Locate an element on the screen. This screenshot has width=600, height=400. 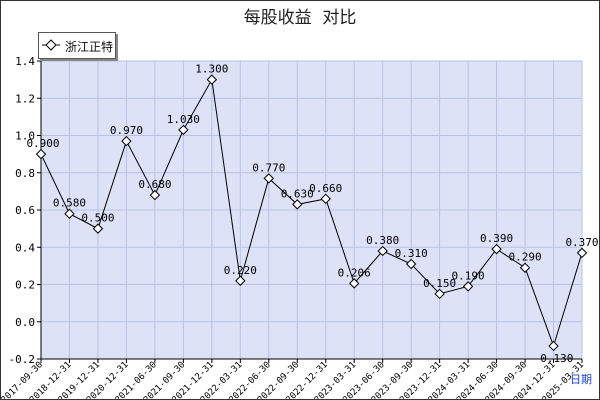
data-label: 0.310 is located at coordinates (411, 253).